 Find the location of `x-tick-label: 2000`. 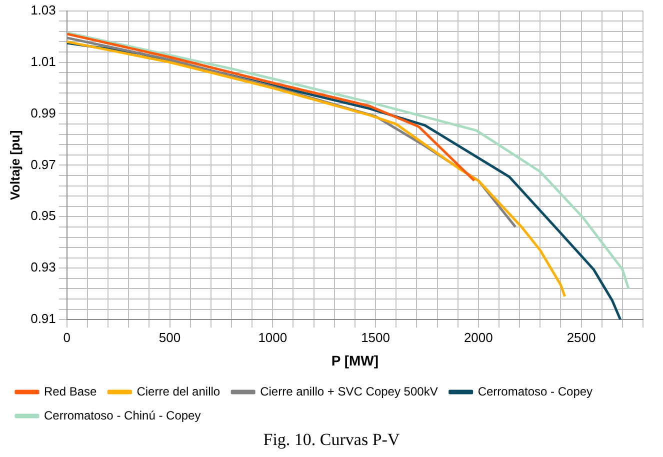

x-tick-label: 2000 is located at coordinates (478, 337).